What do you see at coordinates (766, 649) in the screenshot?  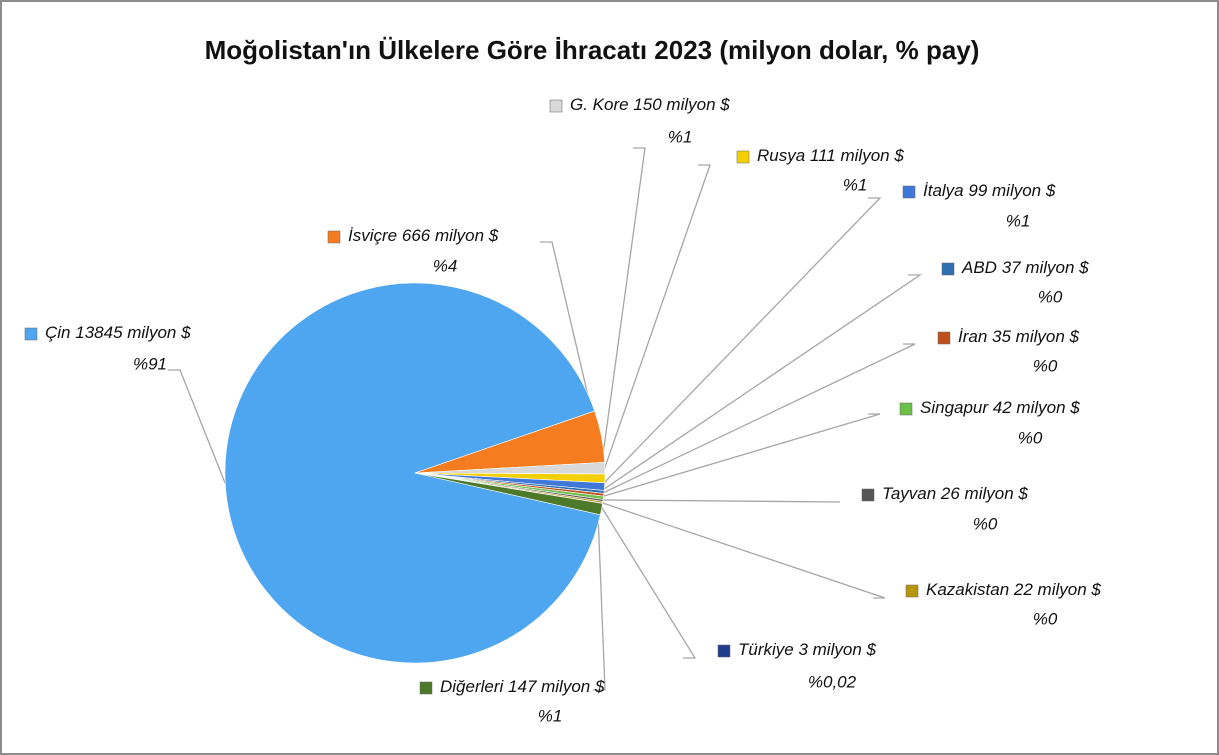 I see `category-name: Türkiye` at bounding box center [766, 649].